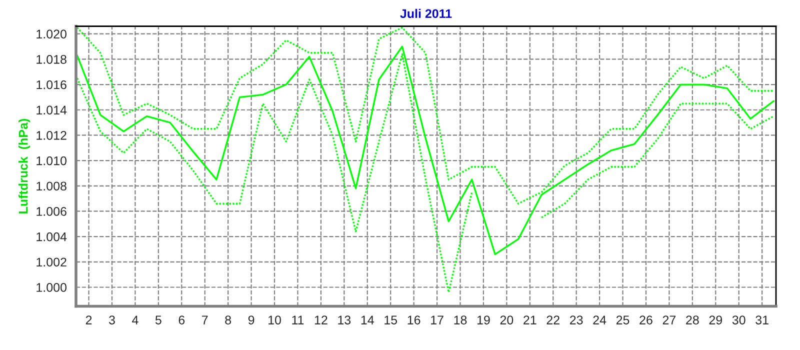 The height and width of the screenshot is (350, 800). Describe the element at coordinates (507, 320) in the screenshot. I see `x-tick-label: 20` at that location.